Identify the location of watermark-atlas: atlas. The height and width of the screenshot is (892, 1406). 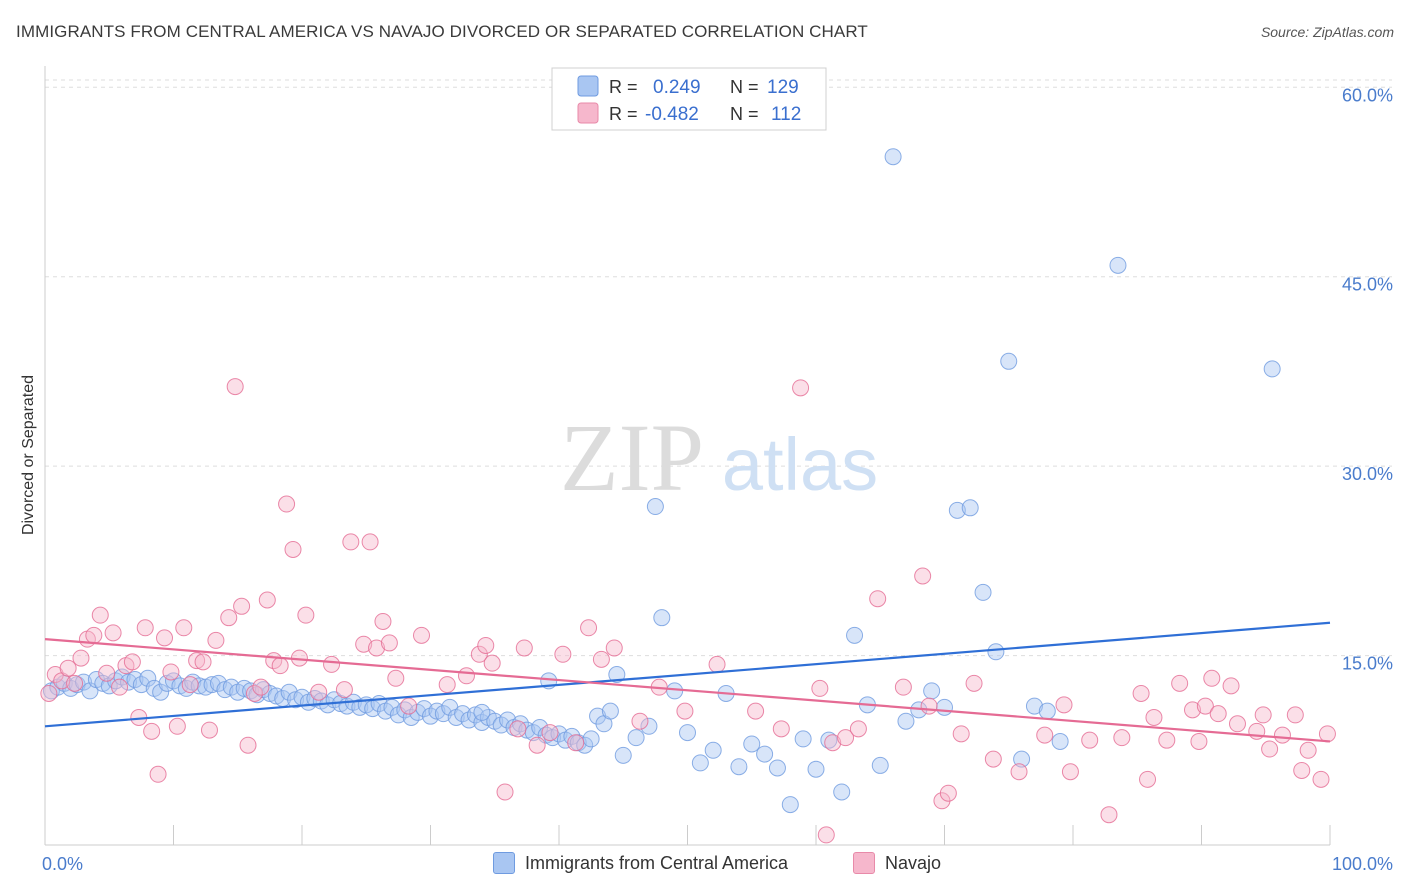
(800, 464).